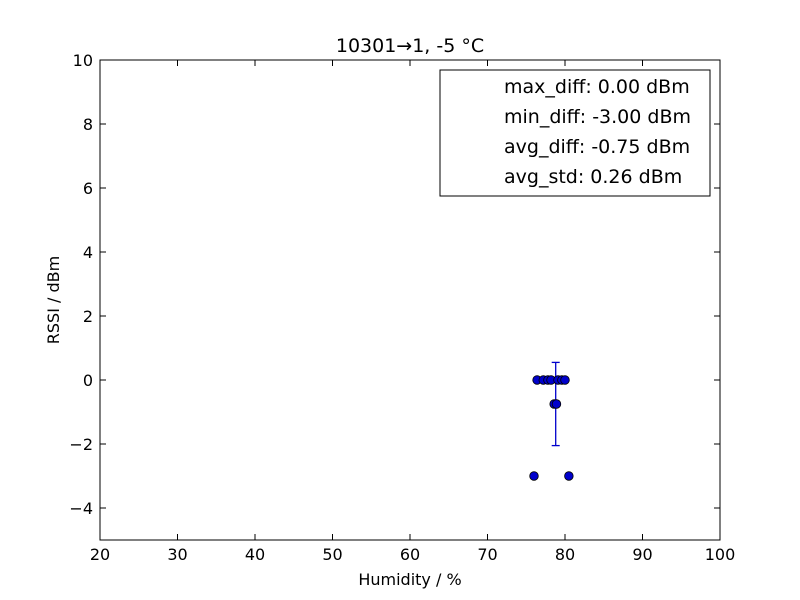 Image resolution: width=800 pixels, height=600 pixels. I want to click on x-tick-label: 80, so click(565, 554).